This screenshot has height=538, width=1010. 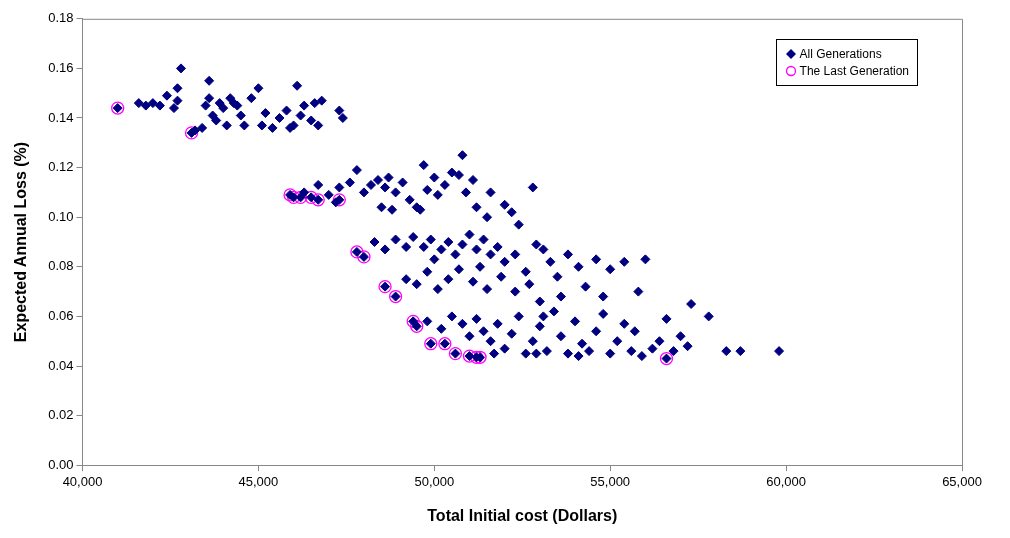 I want to click on y-tick-label: 0.12, so click(x=61, y=167).